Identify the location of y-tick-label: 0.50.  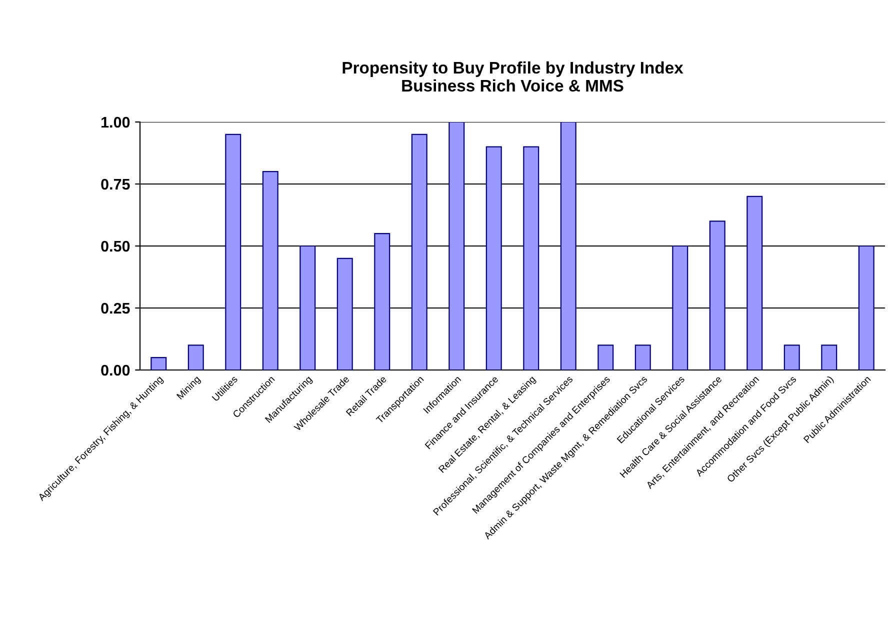
(115, 246).